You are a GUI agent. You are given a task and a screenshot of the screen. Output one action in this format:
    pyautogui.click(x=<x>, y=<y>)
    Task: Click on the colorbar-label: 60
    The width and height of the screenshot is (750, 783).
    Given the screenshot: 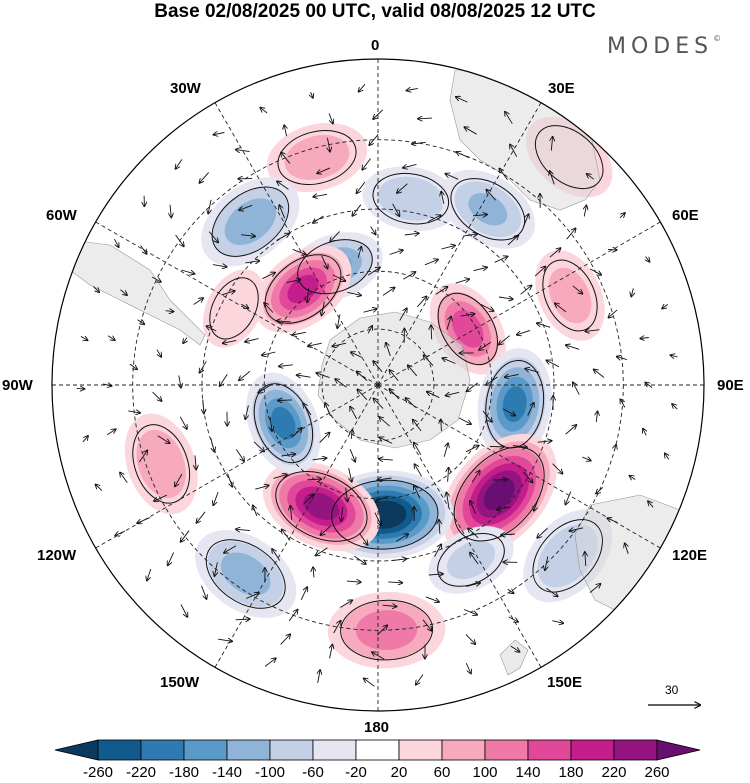 What is the action you would take?
    pyautogui.click(x=442, y=772)
    